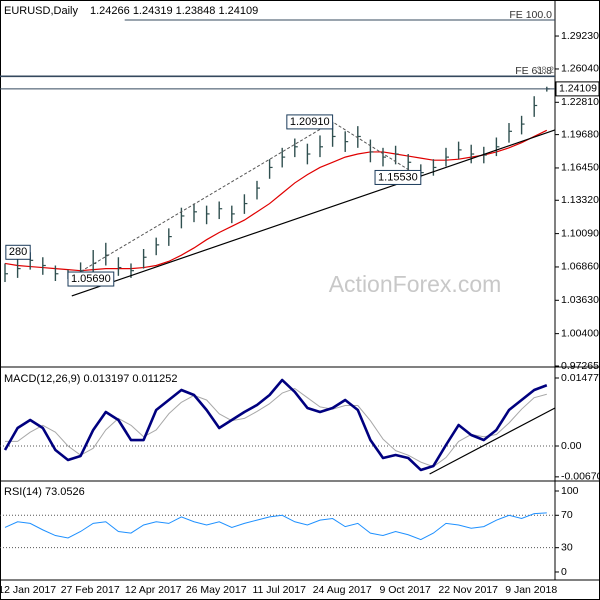  Describe the element at coordinates (580, 168) in the screenshot. I see `y-tick-label: 1.16450` at that location.